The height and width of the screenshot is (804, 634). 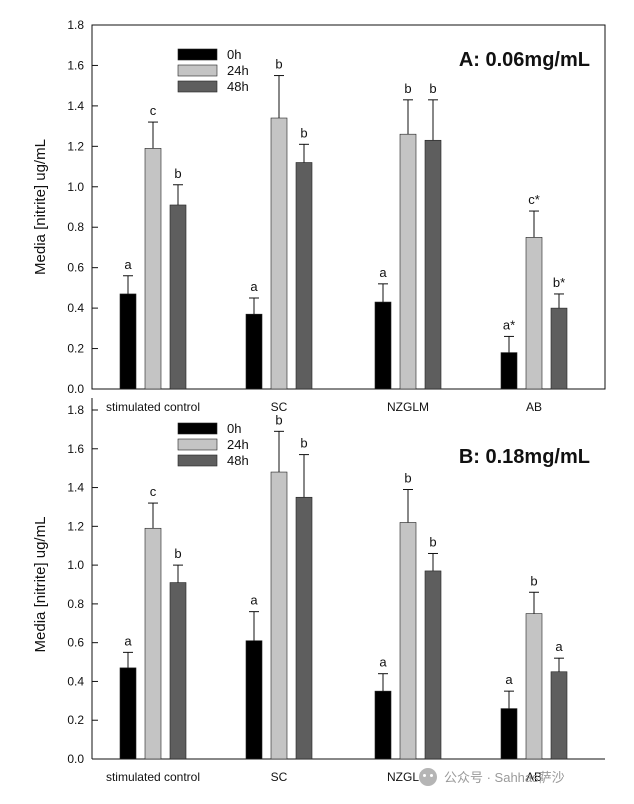 I want to click on watermark-text: 公众号 · Sahhas萨沙, so click(x=504, y=777).